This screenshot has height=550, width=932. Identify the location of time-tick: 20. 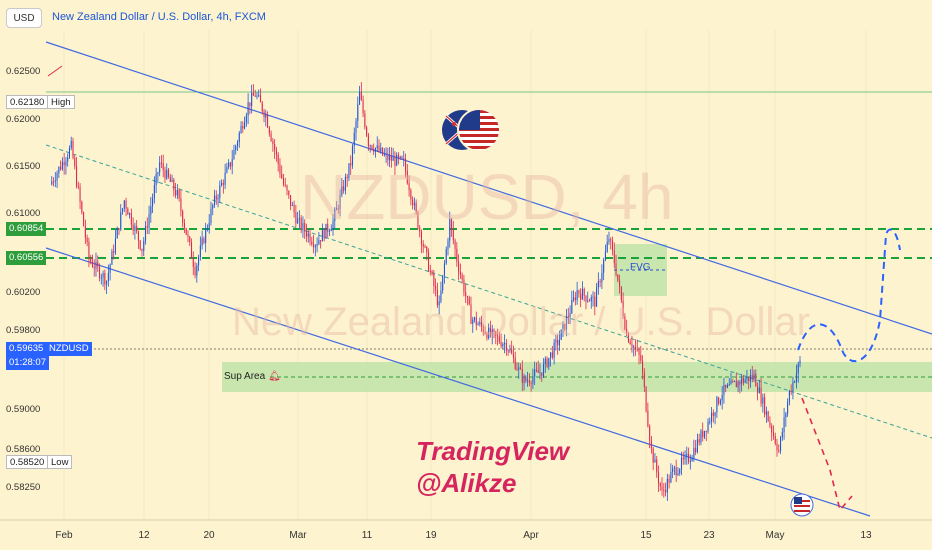
(209, 535).